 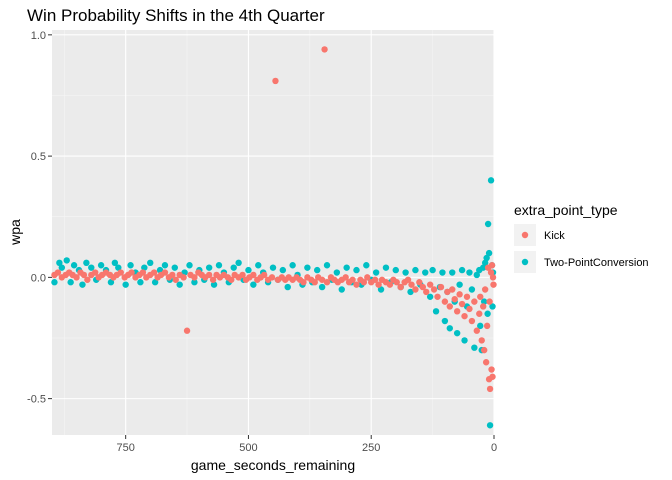 What do you see at coordinates (494, 448) in the screenshot?
I see `x-tick-label: 0` at bounding box center [494, 448].